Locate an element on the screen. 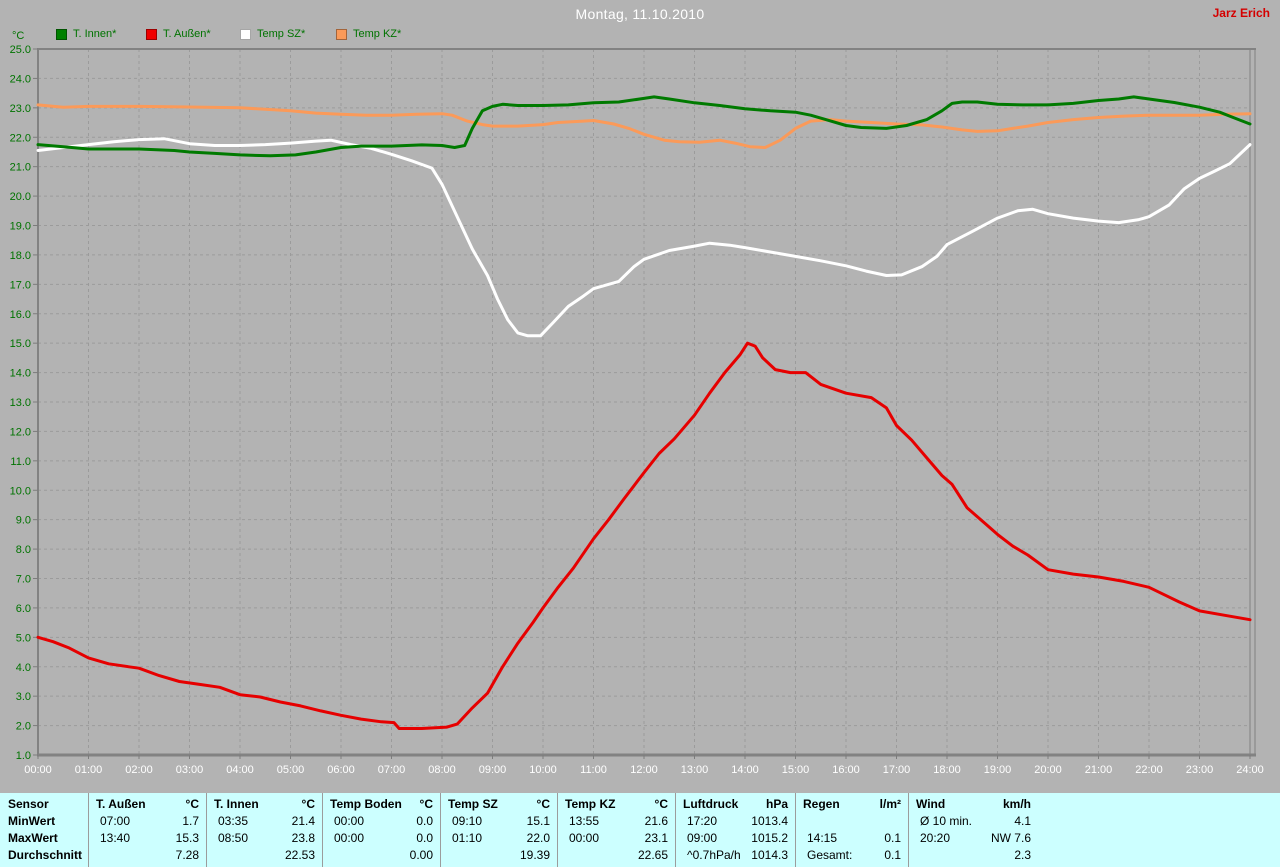 This screenshot has width=1280, height=867. cell-value: hPa is located at coordinates (776, 804).